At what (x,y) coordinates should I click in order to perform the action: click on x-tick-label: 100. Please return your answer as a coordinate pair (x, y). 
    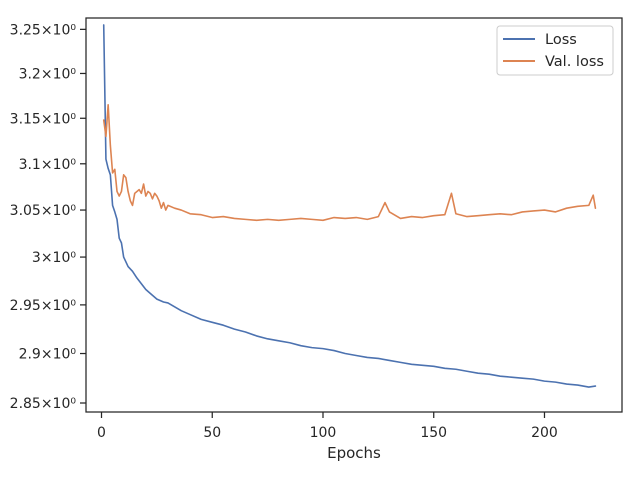
    Looking at the image, I should click on (323, 433).